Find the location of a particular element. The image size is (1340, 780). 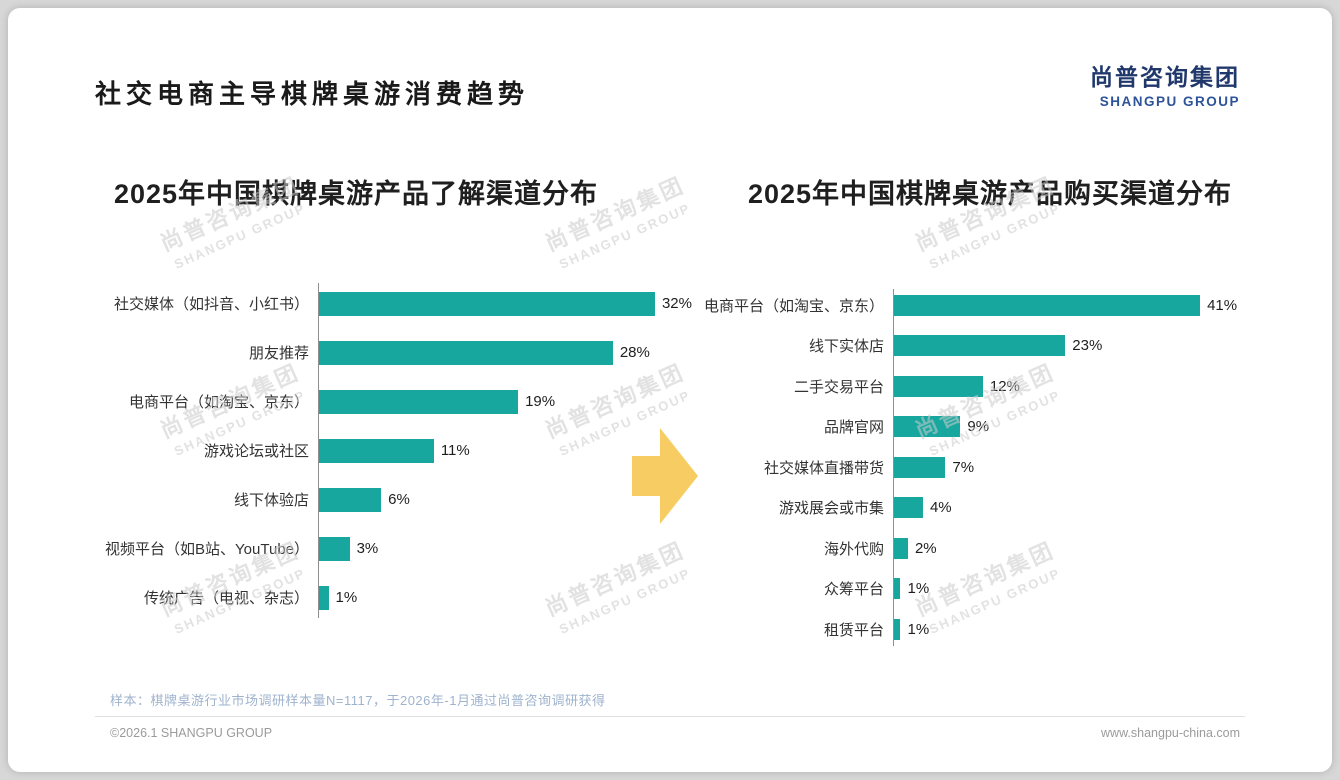

category-label: 朋友推荐 is located at coordinates (278, 353).